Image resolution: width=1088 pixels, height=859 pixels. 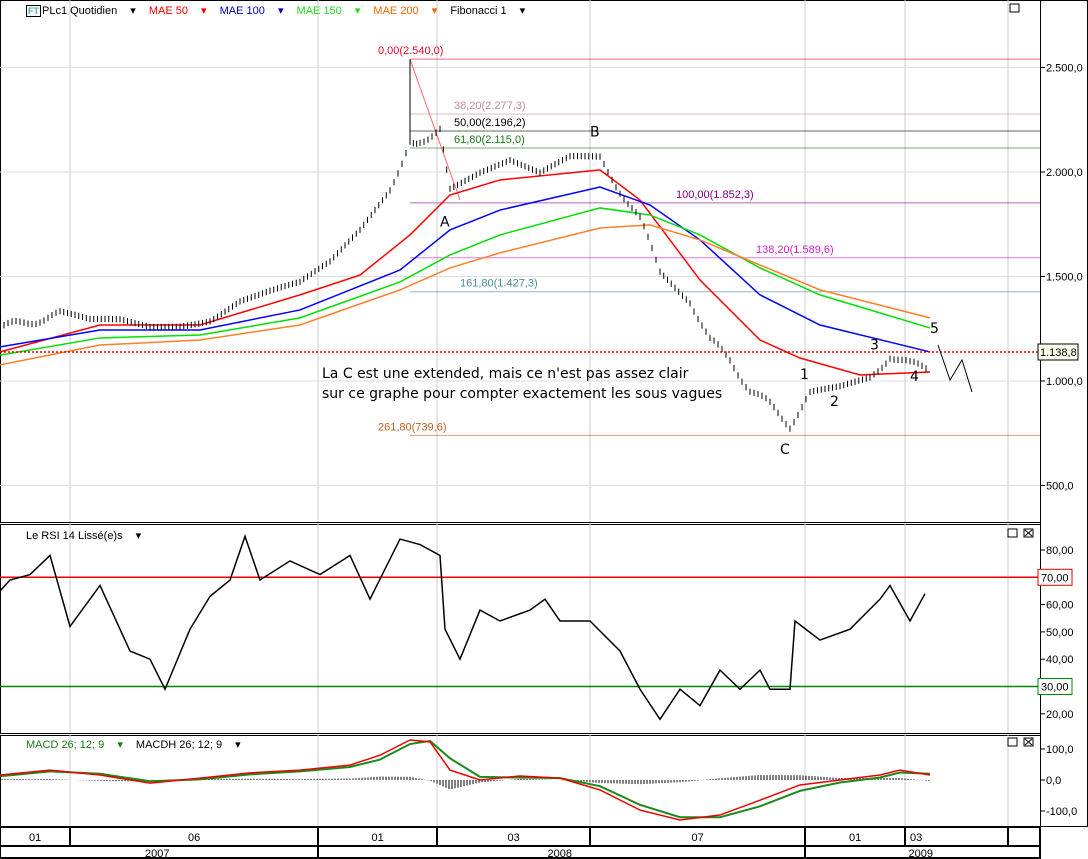 I want to click on price-tick-label: 2.500,0, so click(x=1064, y=69).